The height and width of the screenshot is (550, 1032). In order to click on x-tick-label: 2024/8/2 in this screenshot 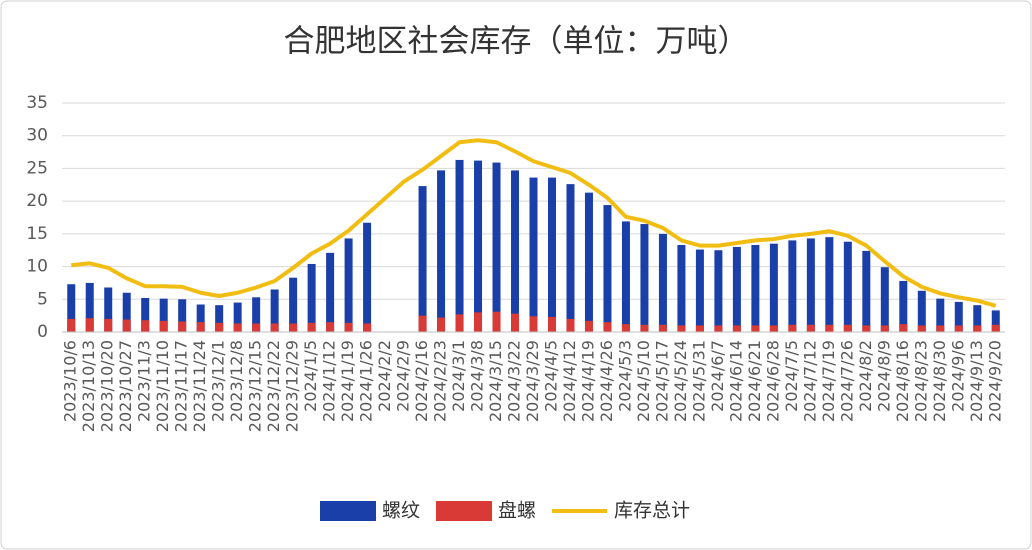, I will do `click(865, 376)`.